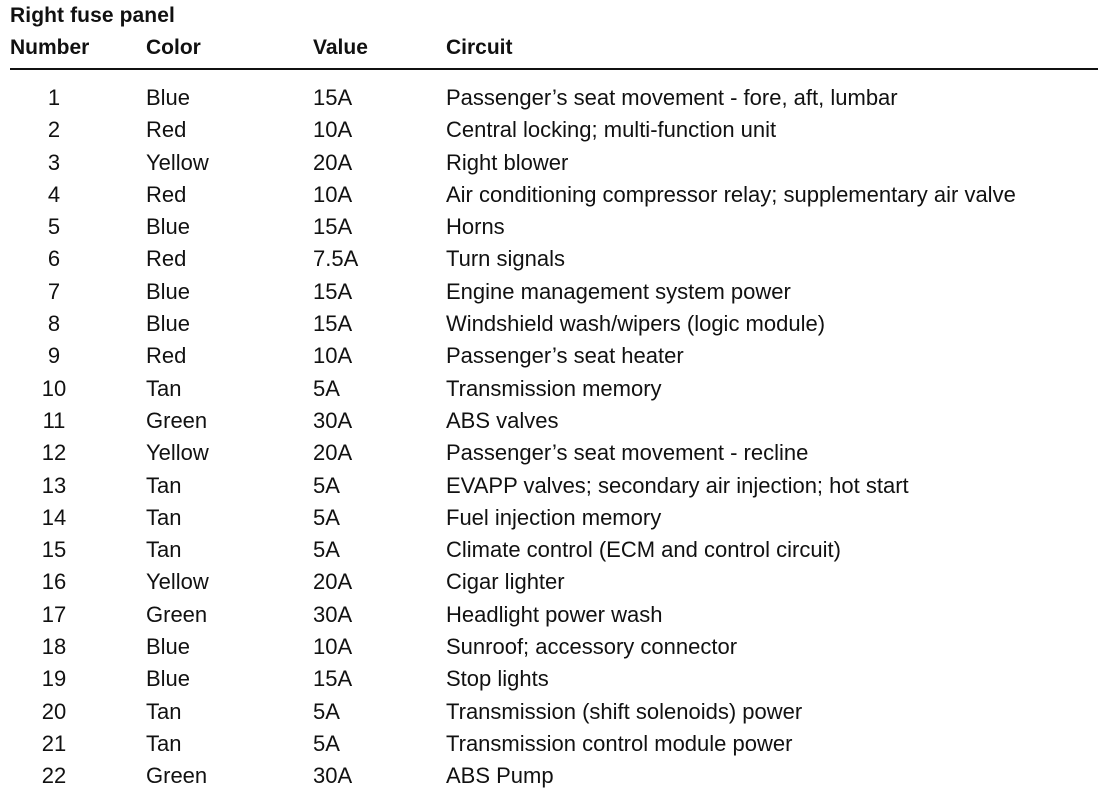  What do you see at coordinates (479, 47) in the screenshot?
I see `column-header-circuit: Circuit` at bounding box center [479, 47].